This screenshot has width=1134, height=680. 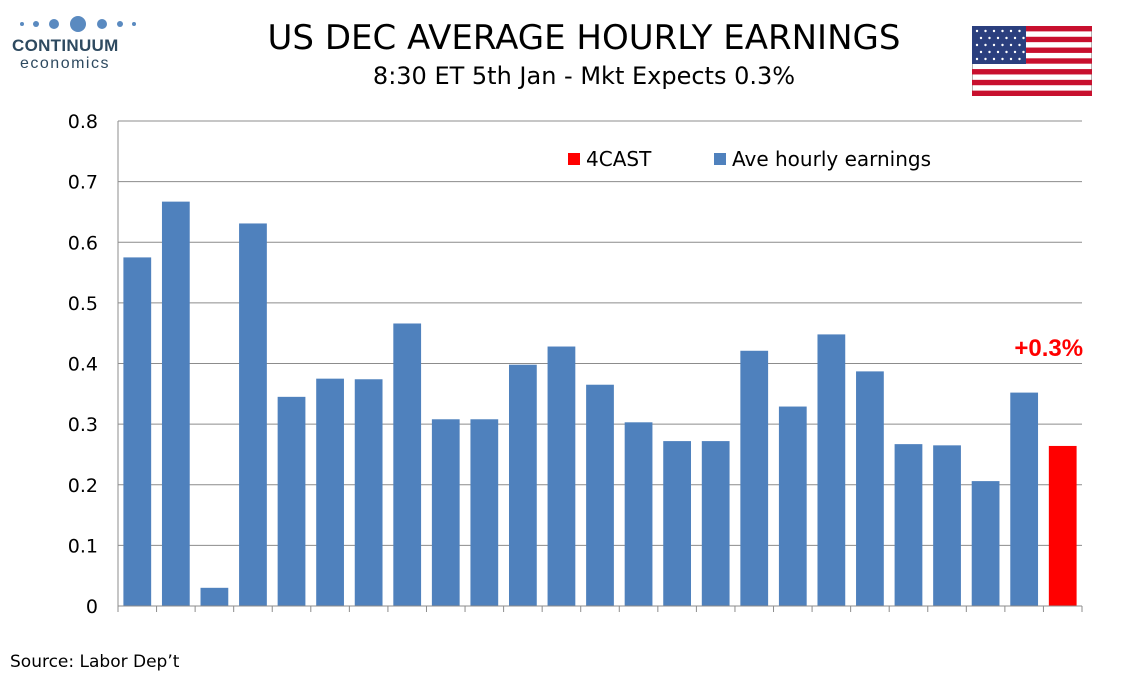 What do you see at coordinates (83, 183) in the screenshot?
I see `y-tick-label: 0.7` at bounding box center [83, 183].